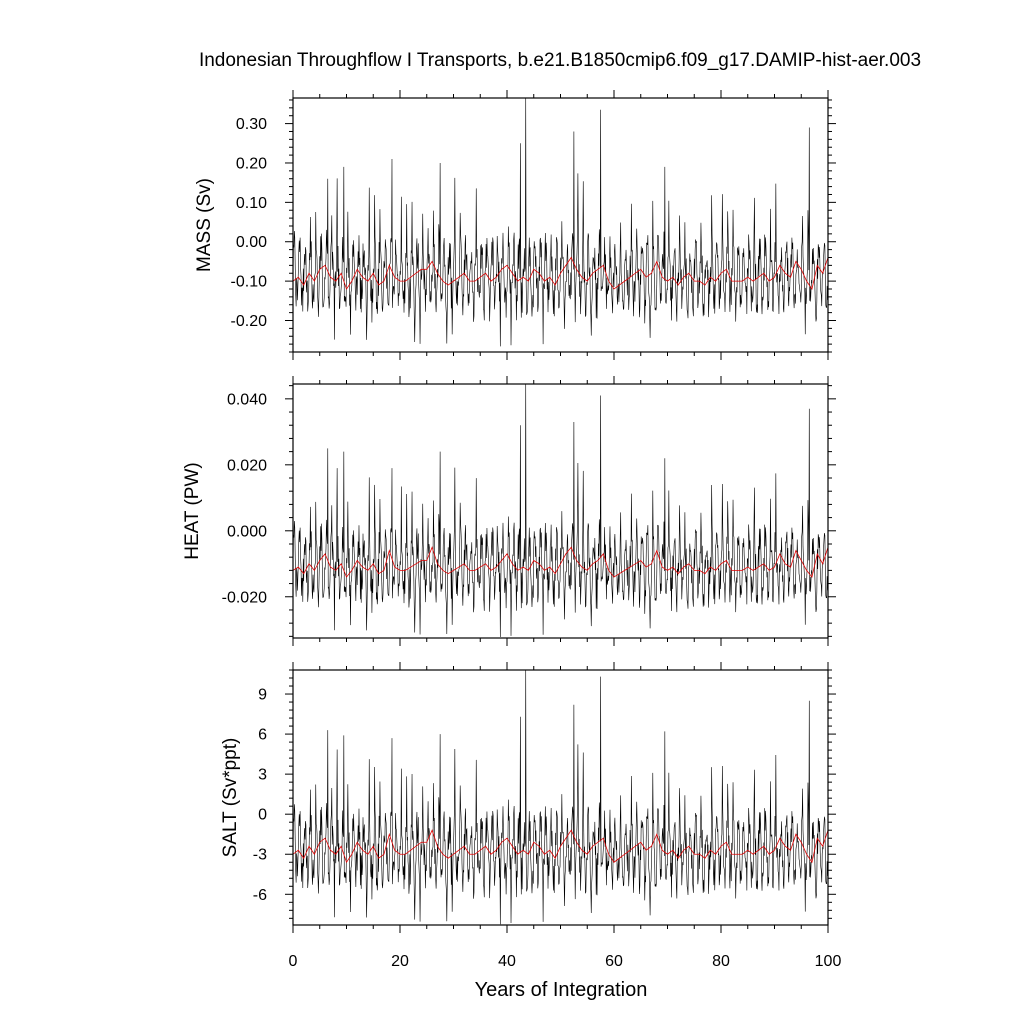 The width and height of the screenshot is (1024, 1024). I want to click on mass-plot-frame, so click(560, 225).